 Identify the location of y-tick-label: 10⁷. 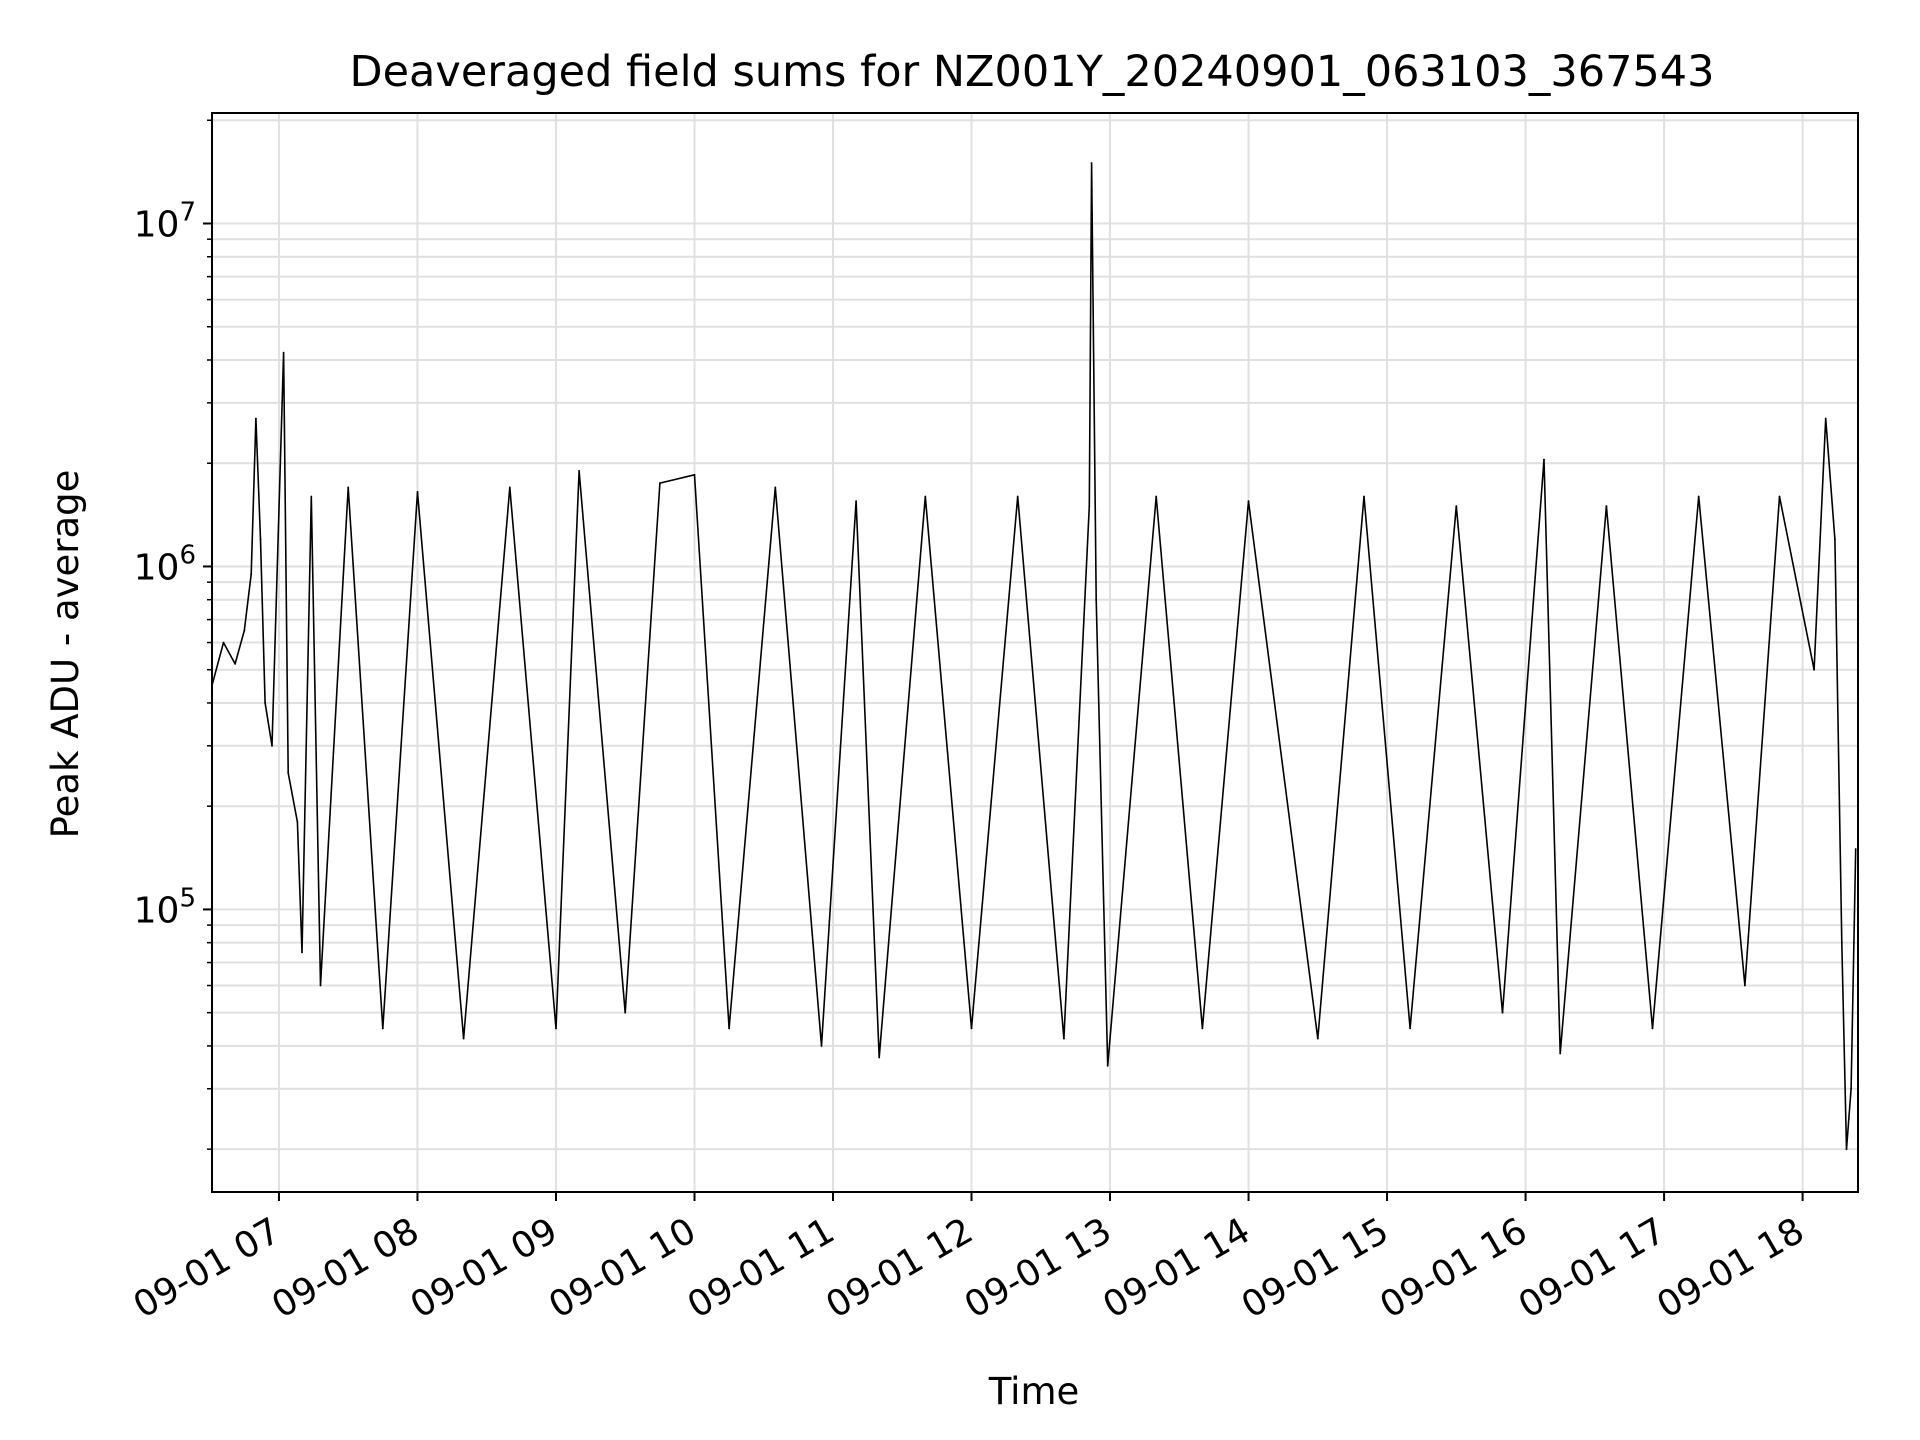
(165, 222).